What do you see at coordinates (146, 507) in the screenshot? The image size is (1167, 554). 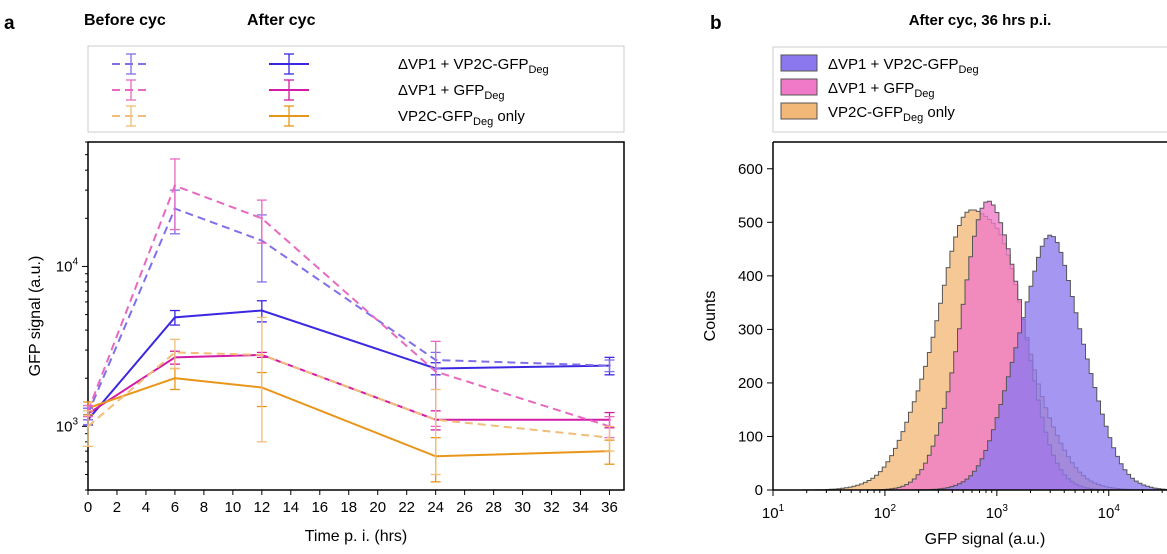 I see `x-tick-label-a: 4` at bounding box center [146, 507].